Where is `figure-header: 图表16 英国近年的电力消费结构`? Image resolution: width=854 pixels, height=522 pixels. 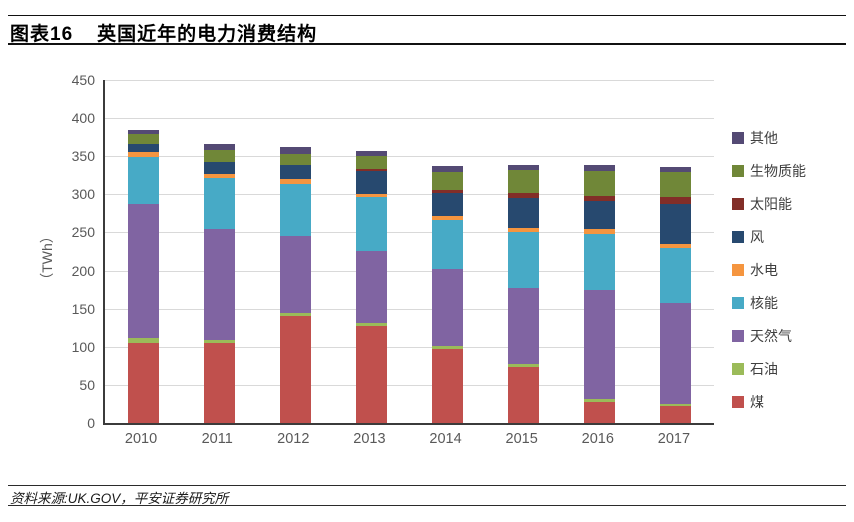
figure-header: 图表16 英国近年的电力消费结构 is located at coordinates (163, 32).